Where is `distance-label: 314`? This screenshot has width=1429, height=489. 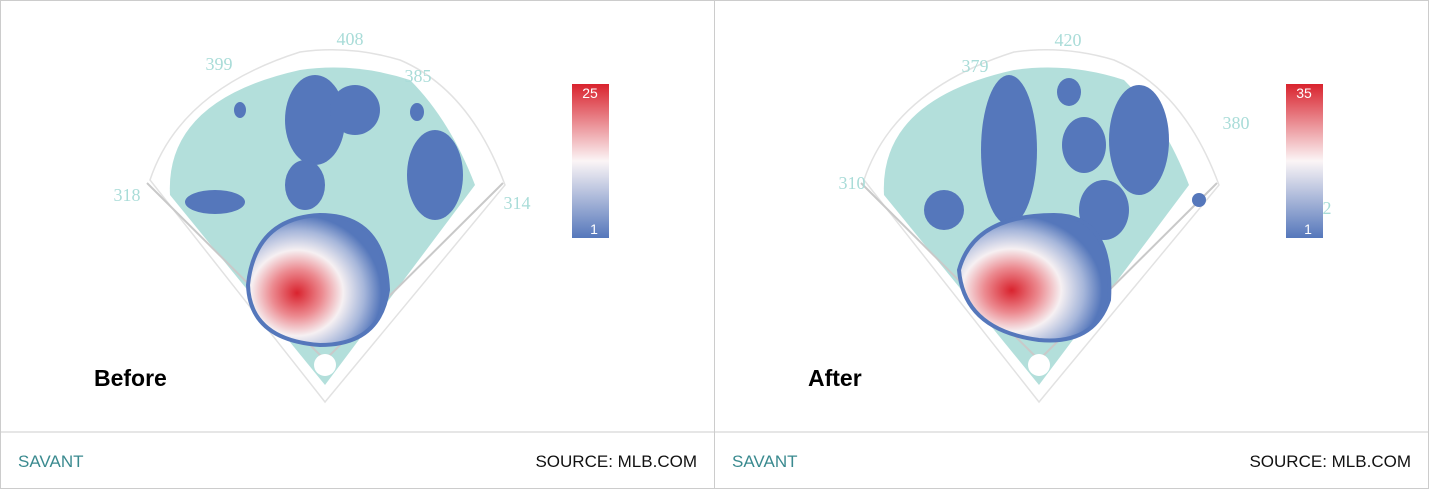
distance-label: 314 is located at coordinates (517, 203).